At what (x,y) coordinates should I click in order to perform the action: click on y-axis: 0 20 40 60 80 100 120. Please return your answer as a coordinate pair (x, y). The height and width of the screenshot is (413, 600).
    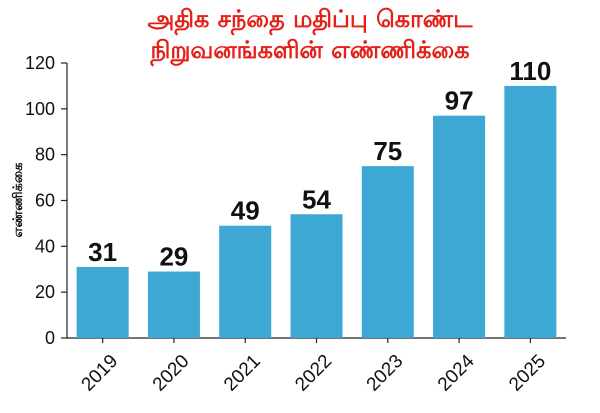
    Looking at the image, I should click on (46, 200).